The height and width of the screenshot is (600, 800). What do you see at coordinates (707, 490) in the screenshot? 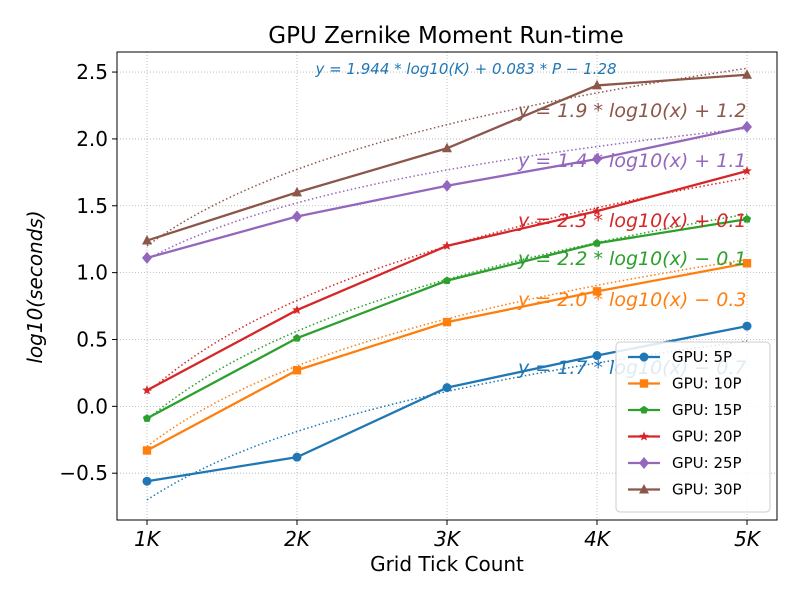
I see `legend-entry-label: GPU: 30P` at bounding box center [707, 490].